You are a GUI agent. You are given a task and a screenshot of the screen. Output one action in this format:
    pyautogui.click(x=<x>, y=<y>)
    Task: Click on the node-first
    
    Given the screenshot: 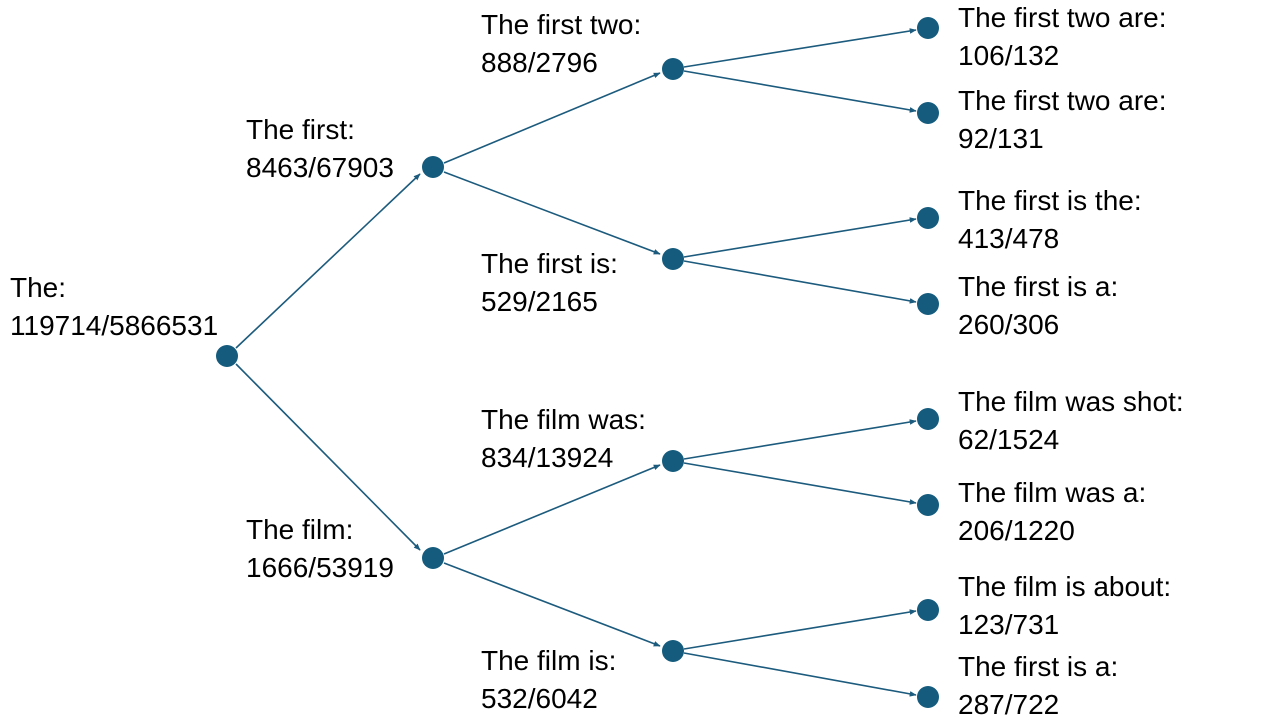 What is the action you would take?
    pyautogui.click(x=433, y=167)
    